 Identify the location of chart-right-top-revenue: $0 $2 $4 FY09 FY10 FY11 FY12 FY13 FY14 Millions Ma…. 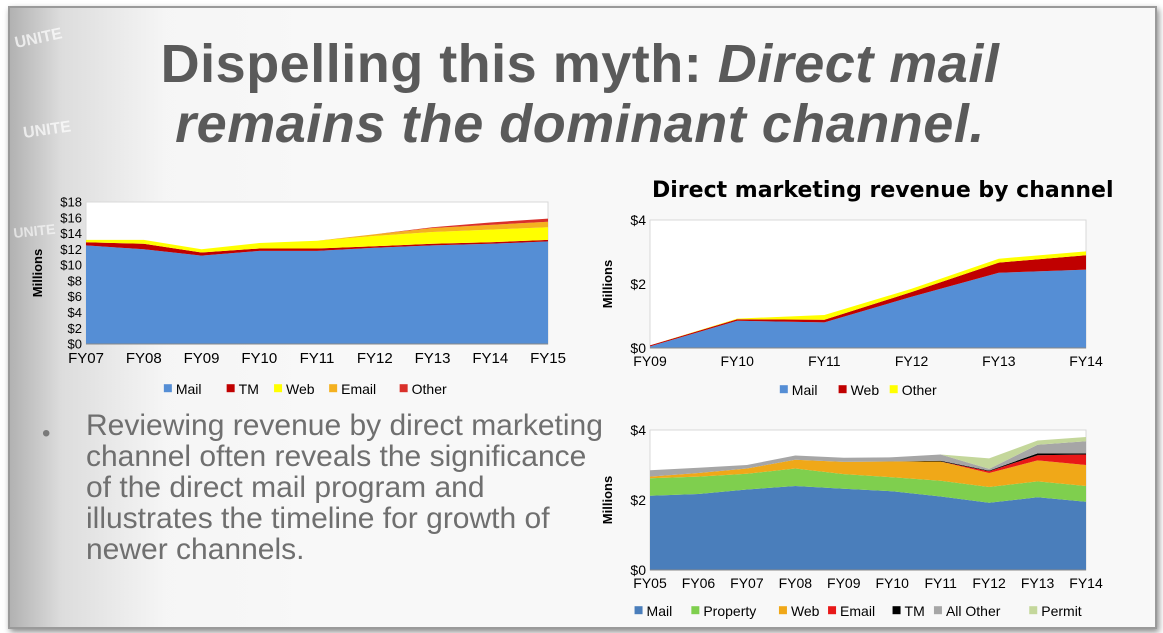
(856, 306).